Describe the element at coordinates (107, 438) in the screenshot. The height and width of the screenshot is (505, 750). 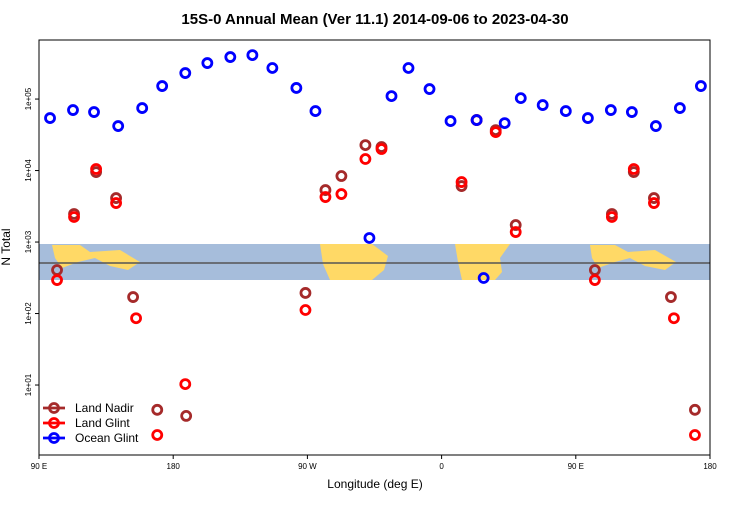
I see `legend-label: Ocean Glint` at that location.